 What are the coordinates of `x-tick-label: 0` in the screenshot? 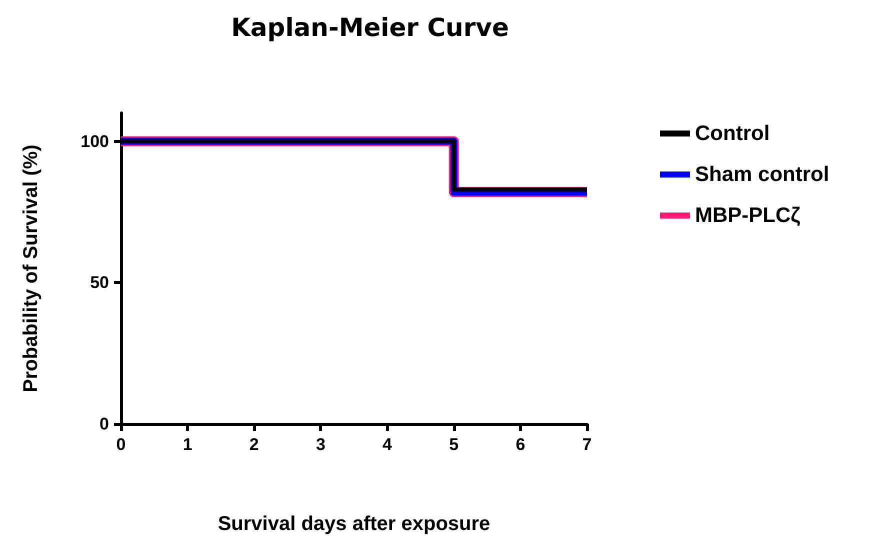 It's located at (121, 444).